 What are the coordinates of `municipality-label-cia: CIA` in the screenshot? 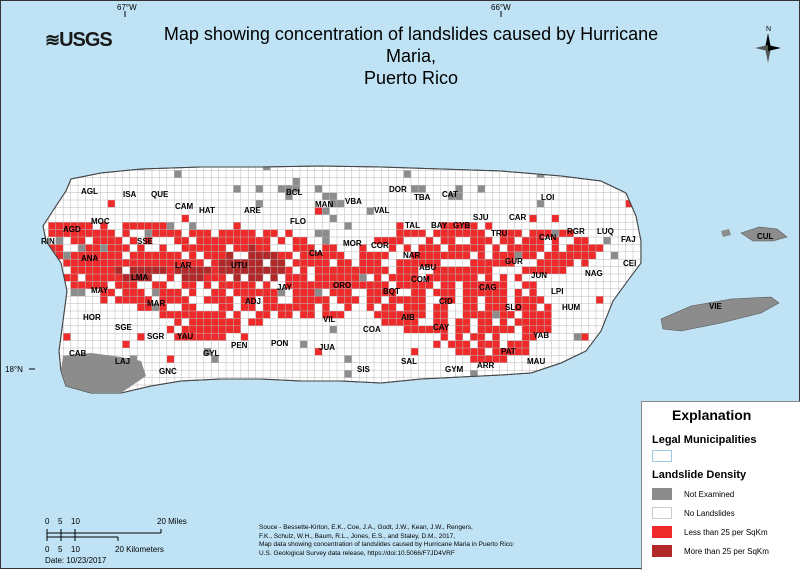 It's located at (316, 253).